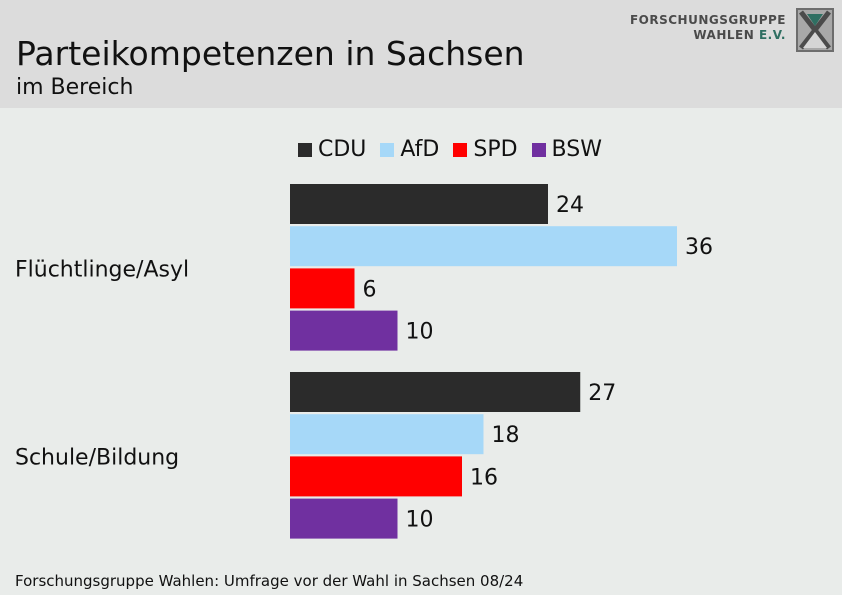 Image resolution: width=842 pixels, height=595 pixels. I want to click on legend-item-bsw: BSW, so click(566, 150).